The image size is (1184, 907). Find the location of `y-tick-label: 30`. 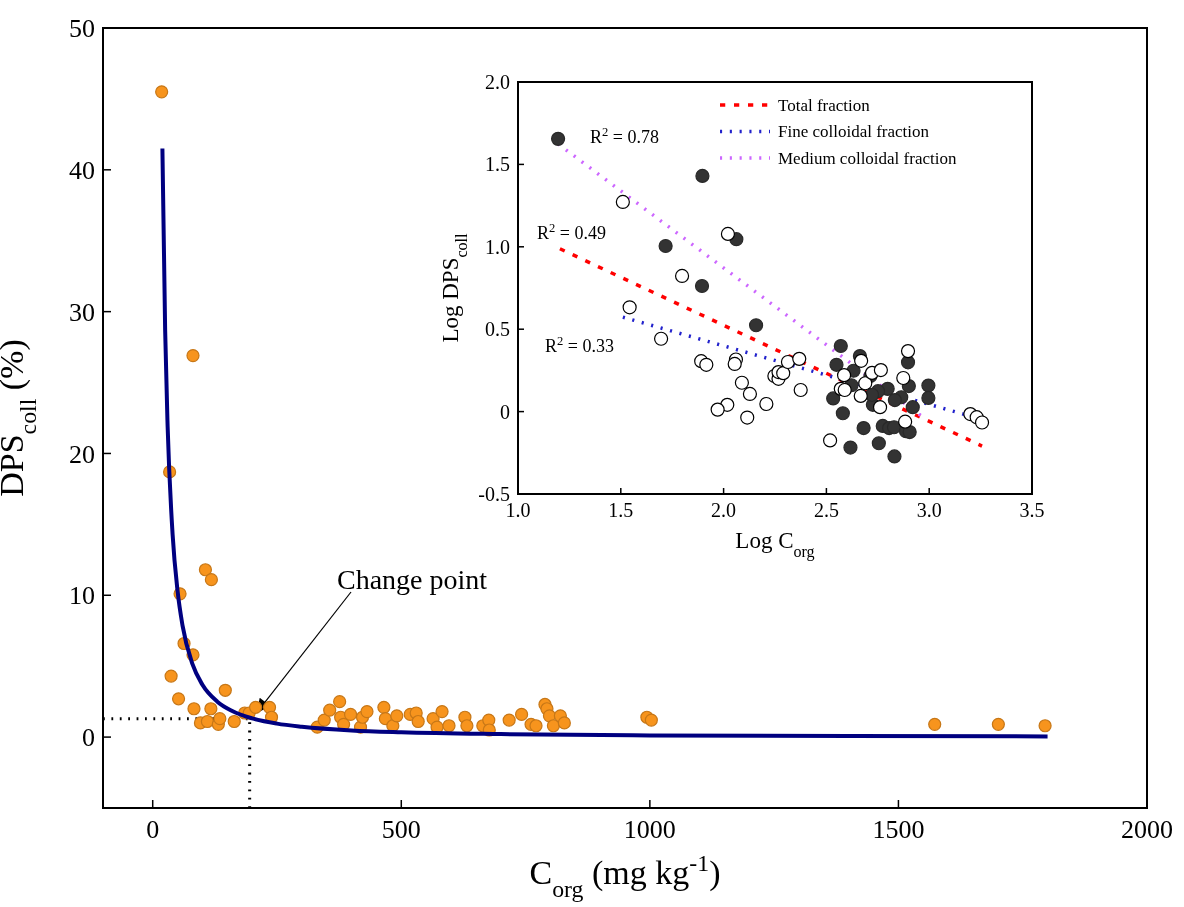

y-tick-label: 30 is located at coordinates (82, 312).